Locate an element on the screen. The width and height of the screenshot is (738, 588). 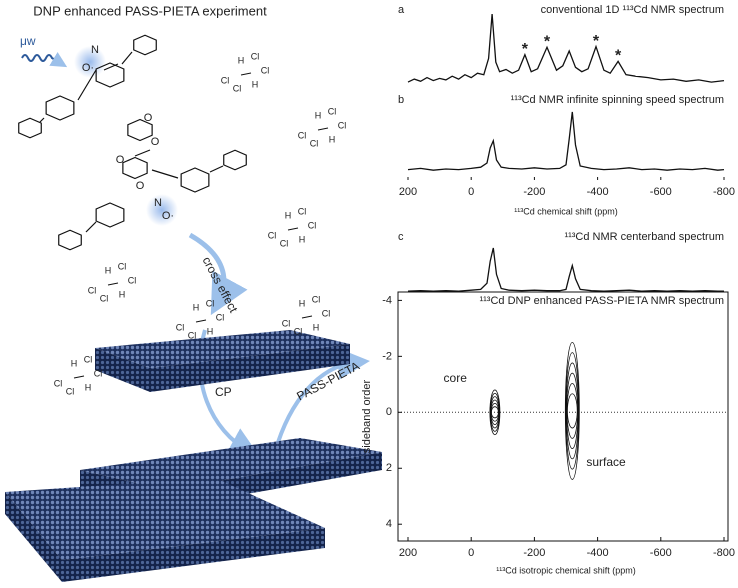
panel-label: c is located at coordinates (401, 237).